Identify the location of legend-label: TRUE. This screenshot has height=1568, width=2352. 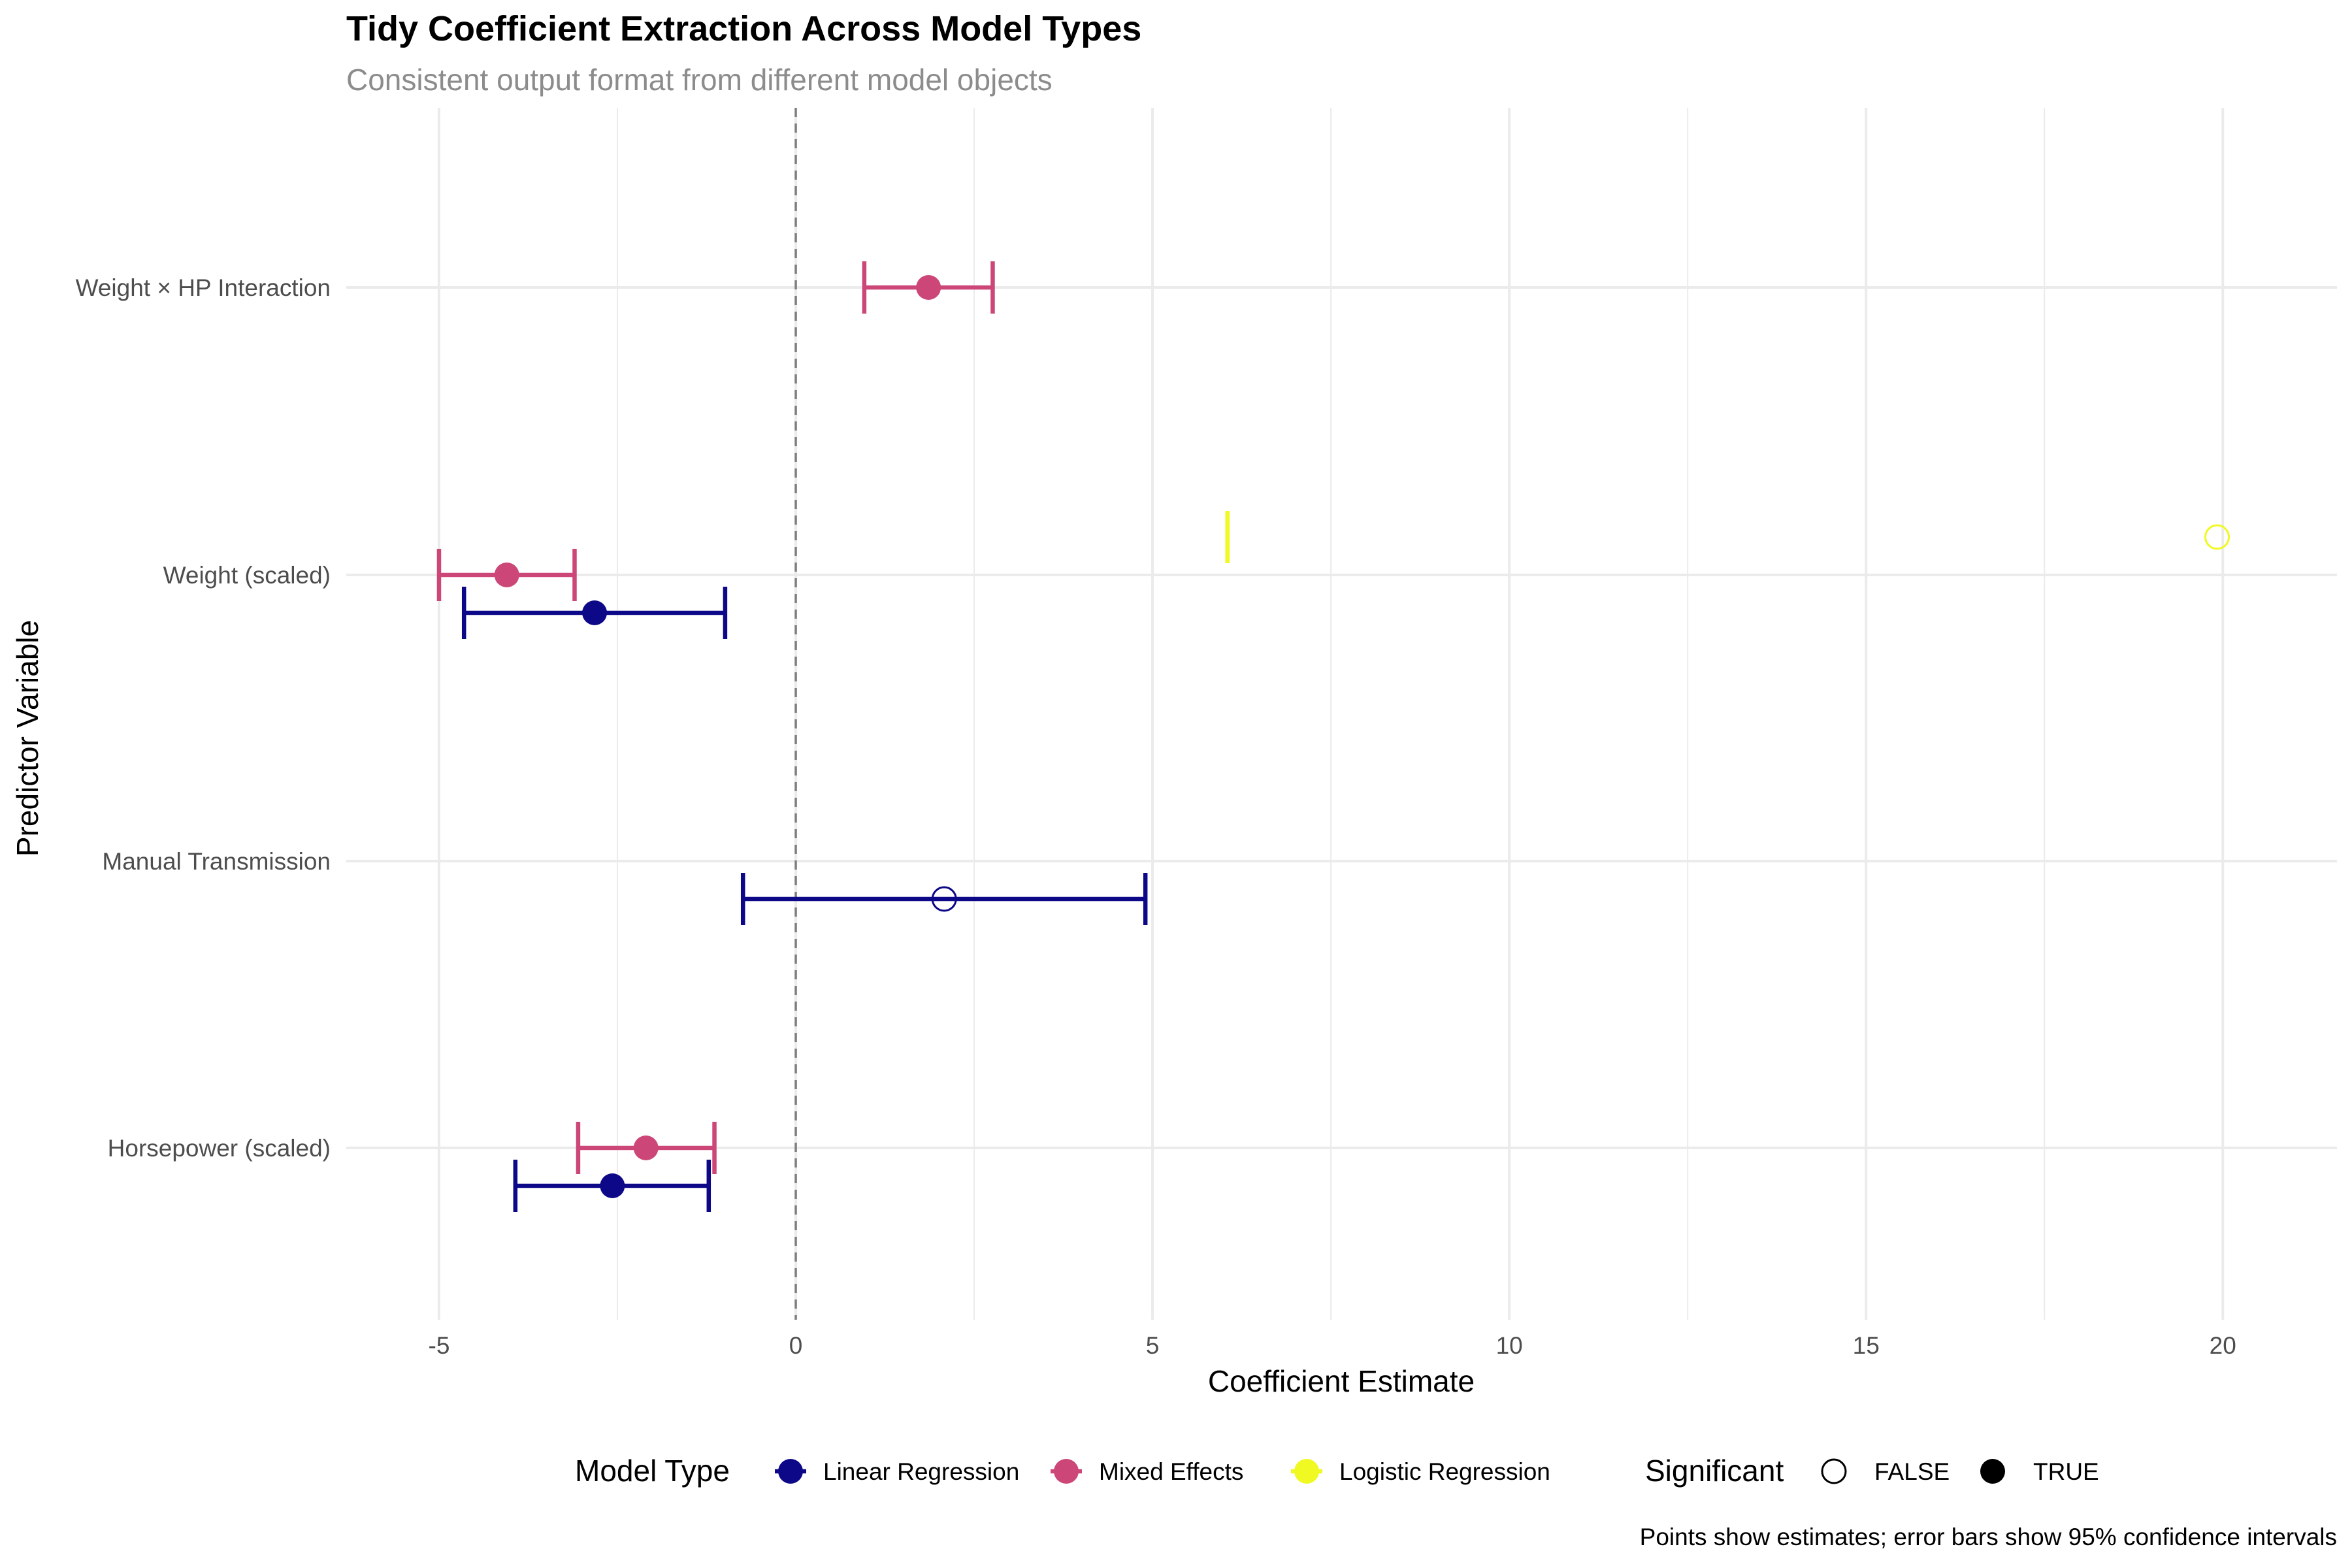
(2066, 1471).